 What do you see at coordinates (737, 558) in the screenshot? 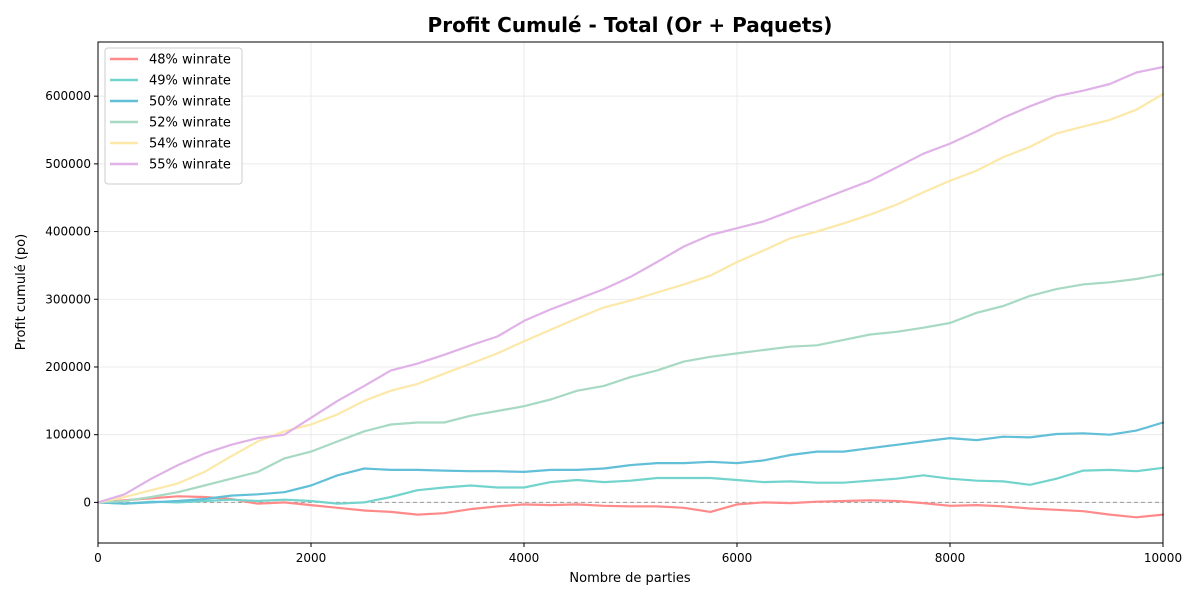
I see `x-tick-label: 6000` at bounding box center [737, 558].